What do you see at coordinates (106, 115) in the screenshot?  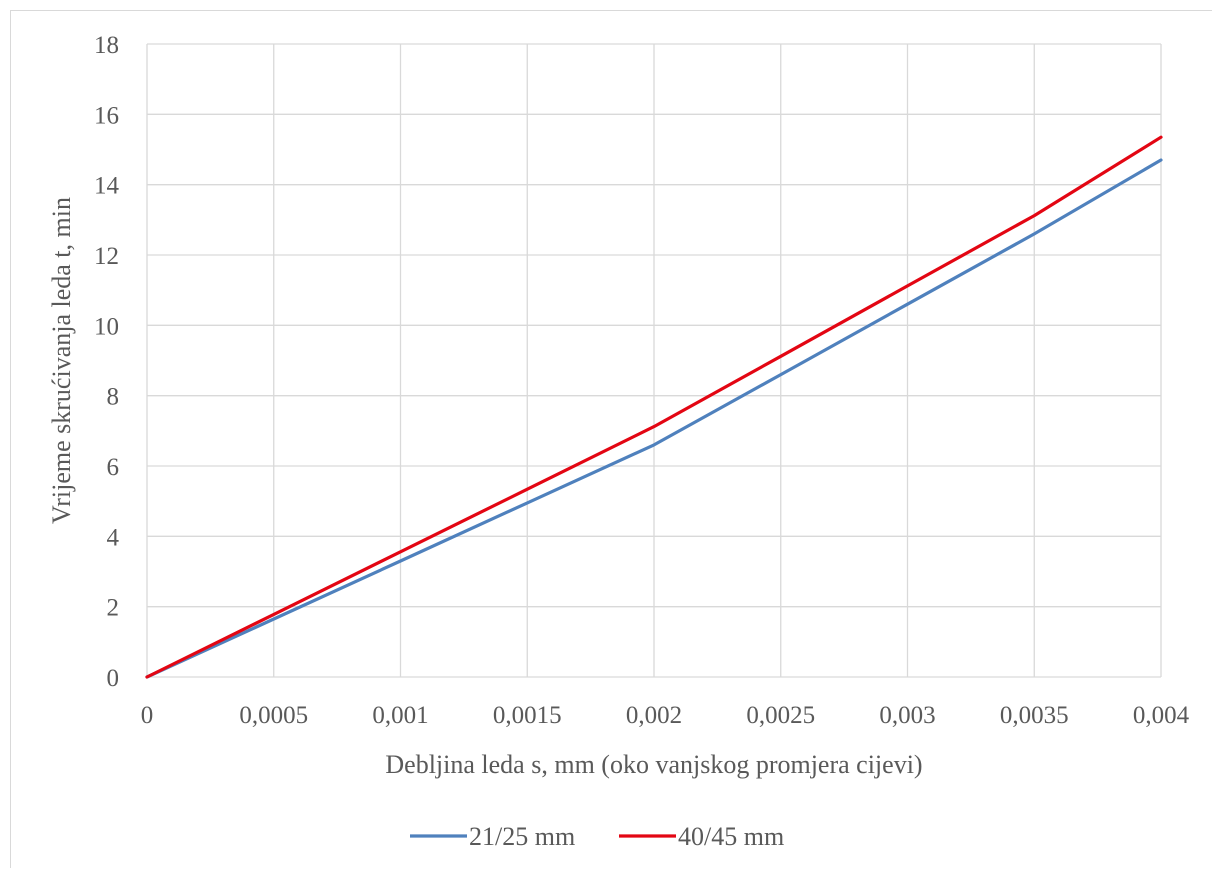 I see `y-tick-label: 16` at bounding box center [106, 115].